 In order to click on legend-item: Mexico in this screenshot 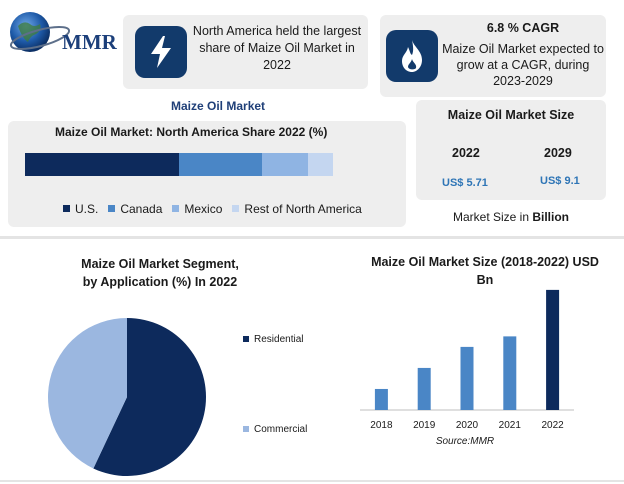, I will do `click(197, 209)`.